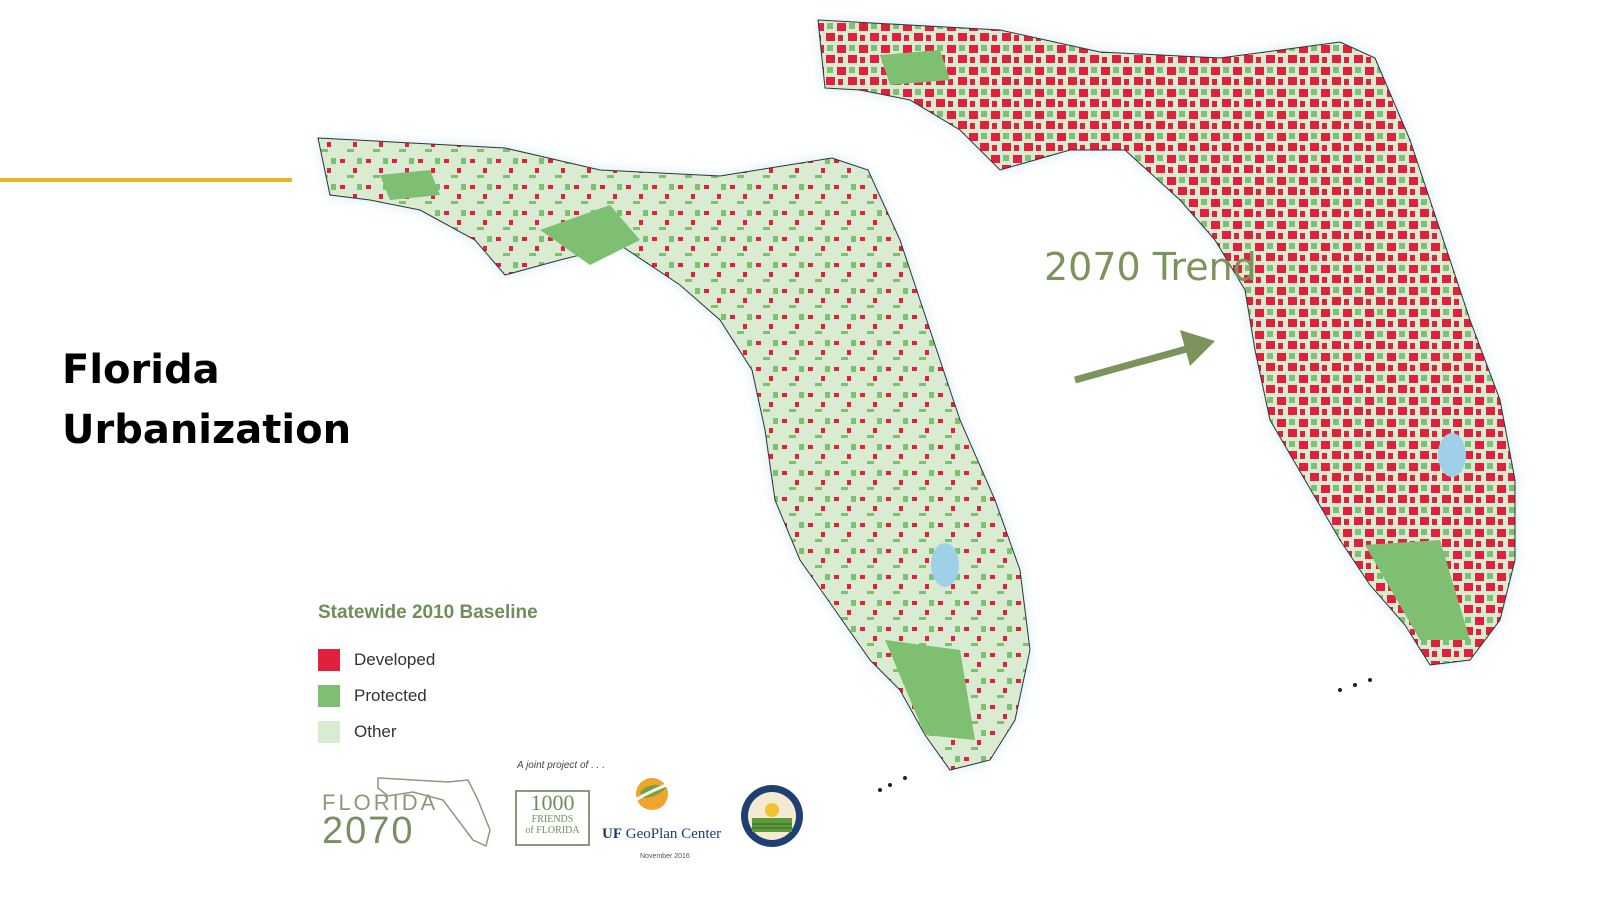 The height and width of the screenshot is (901, 1600). What do you see at coordinates (673, 834) in the screenshot?
I see `geoplan-name: GeoPlan Center` at bounding box center [673, 834].